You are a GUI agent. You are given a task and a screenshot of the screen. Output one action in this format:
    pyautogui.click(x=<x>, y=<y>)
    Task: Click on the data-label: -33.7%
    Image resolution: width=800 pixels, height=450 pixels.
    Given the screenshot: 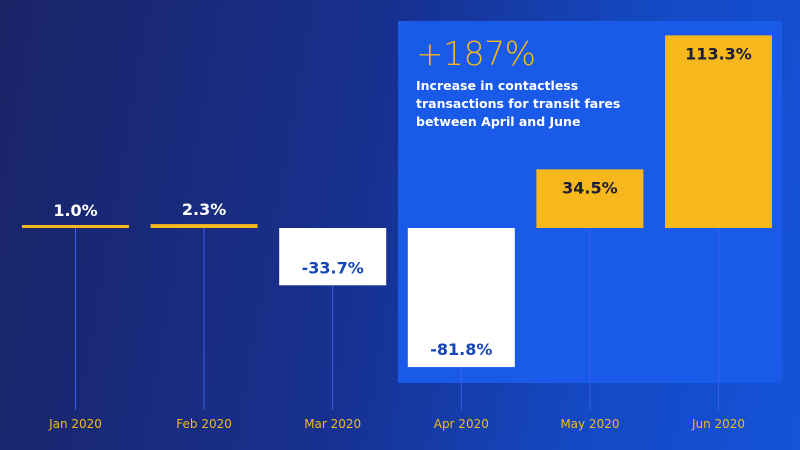 What is the action you would take?
    pyautogui.click(x=333, y=267)
    